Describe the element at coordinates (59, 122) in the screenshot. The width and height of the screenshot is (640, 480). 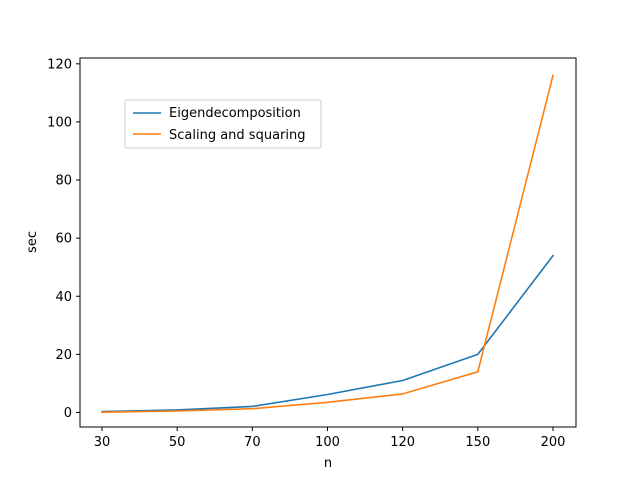
I see `y-tick-label: 100` at that location.